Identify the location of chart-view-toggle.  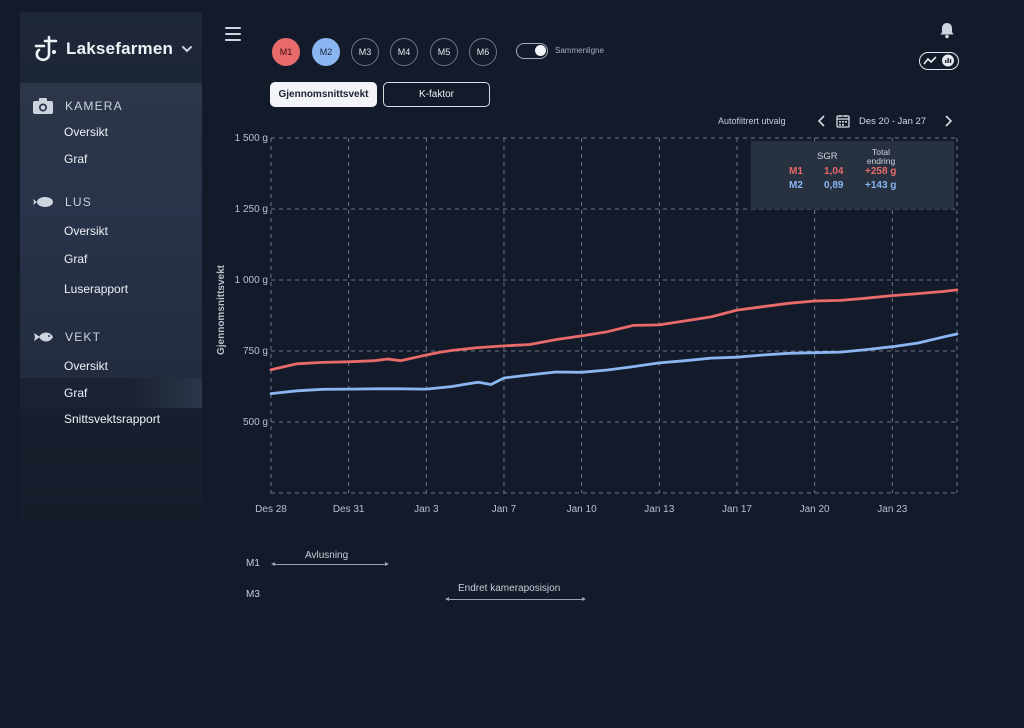
(939, 61).